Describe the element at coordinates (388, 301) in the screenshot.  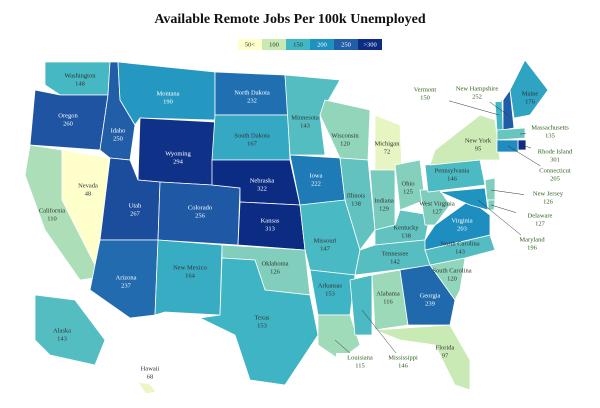
I see `state-value: 116` at that location.